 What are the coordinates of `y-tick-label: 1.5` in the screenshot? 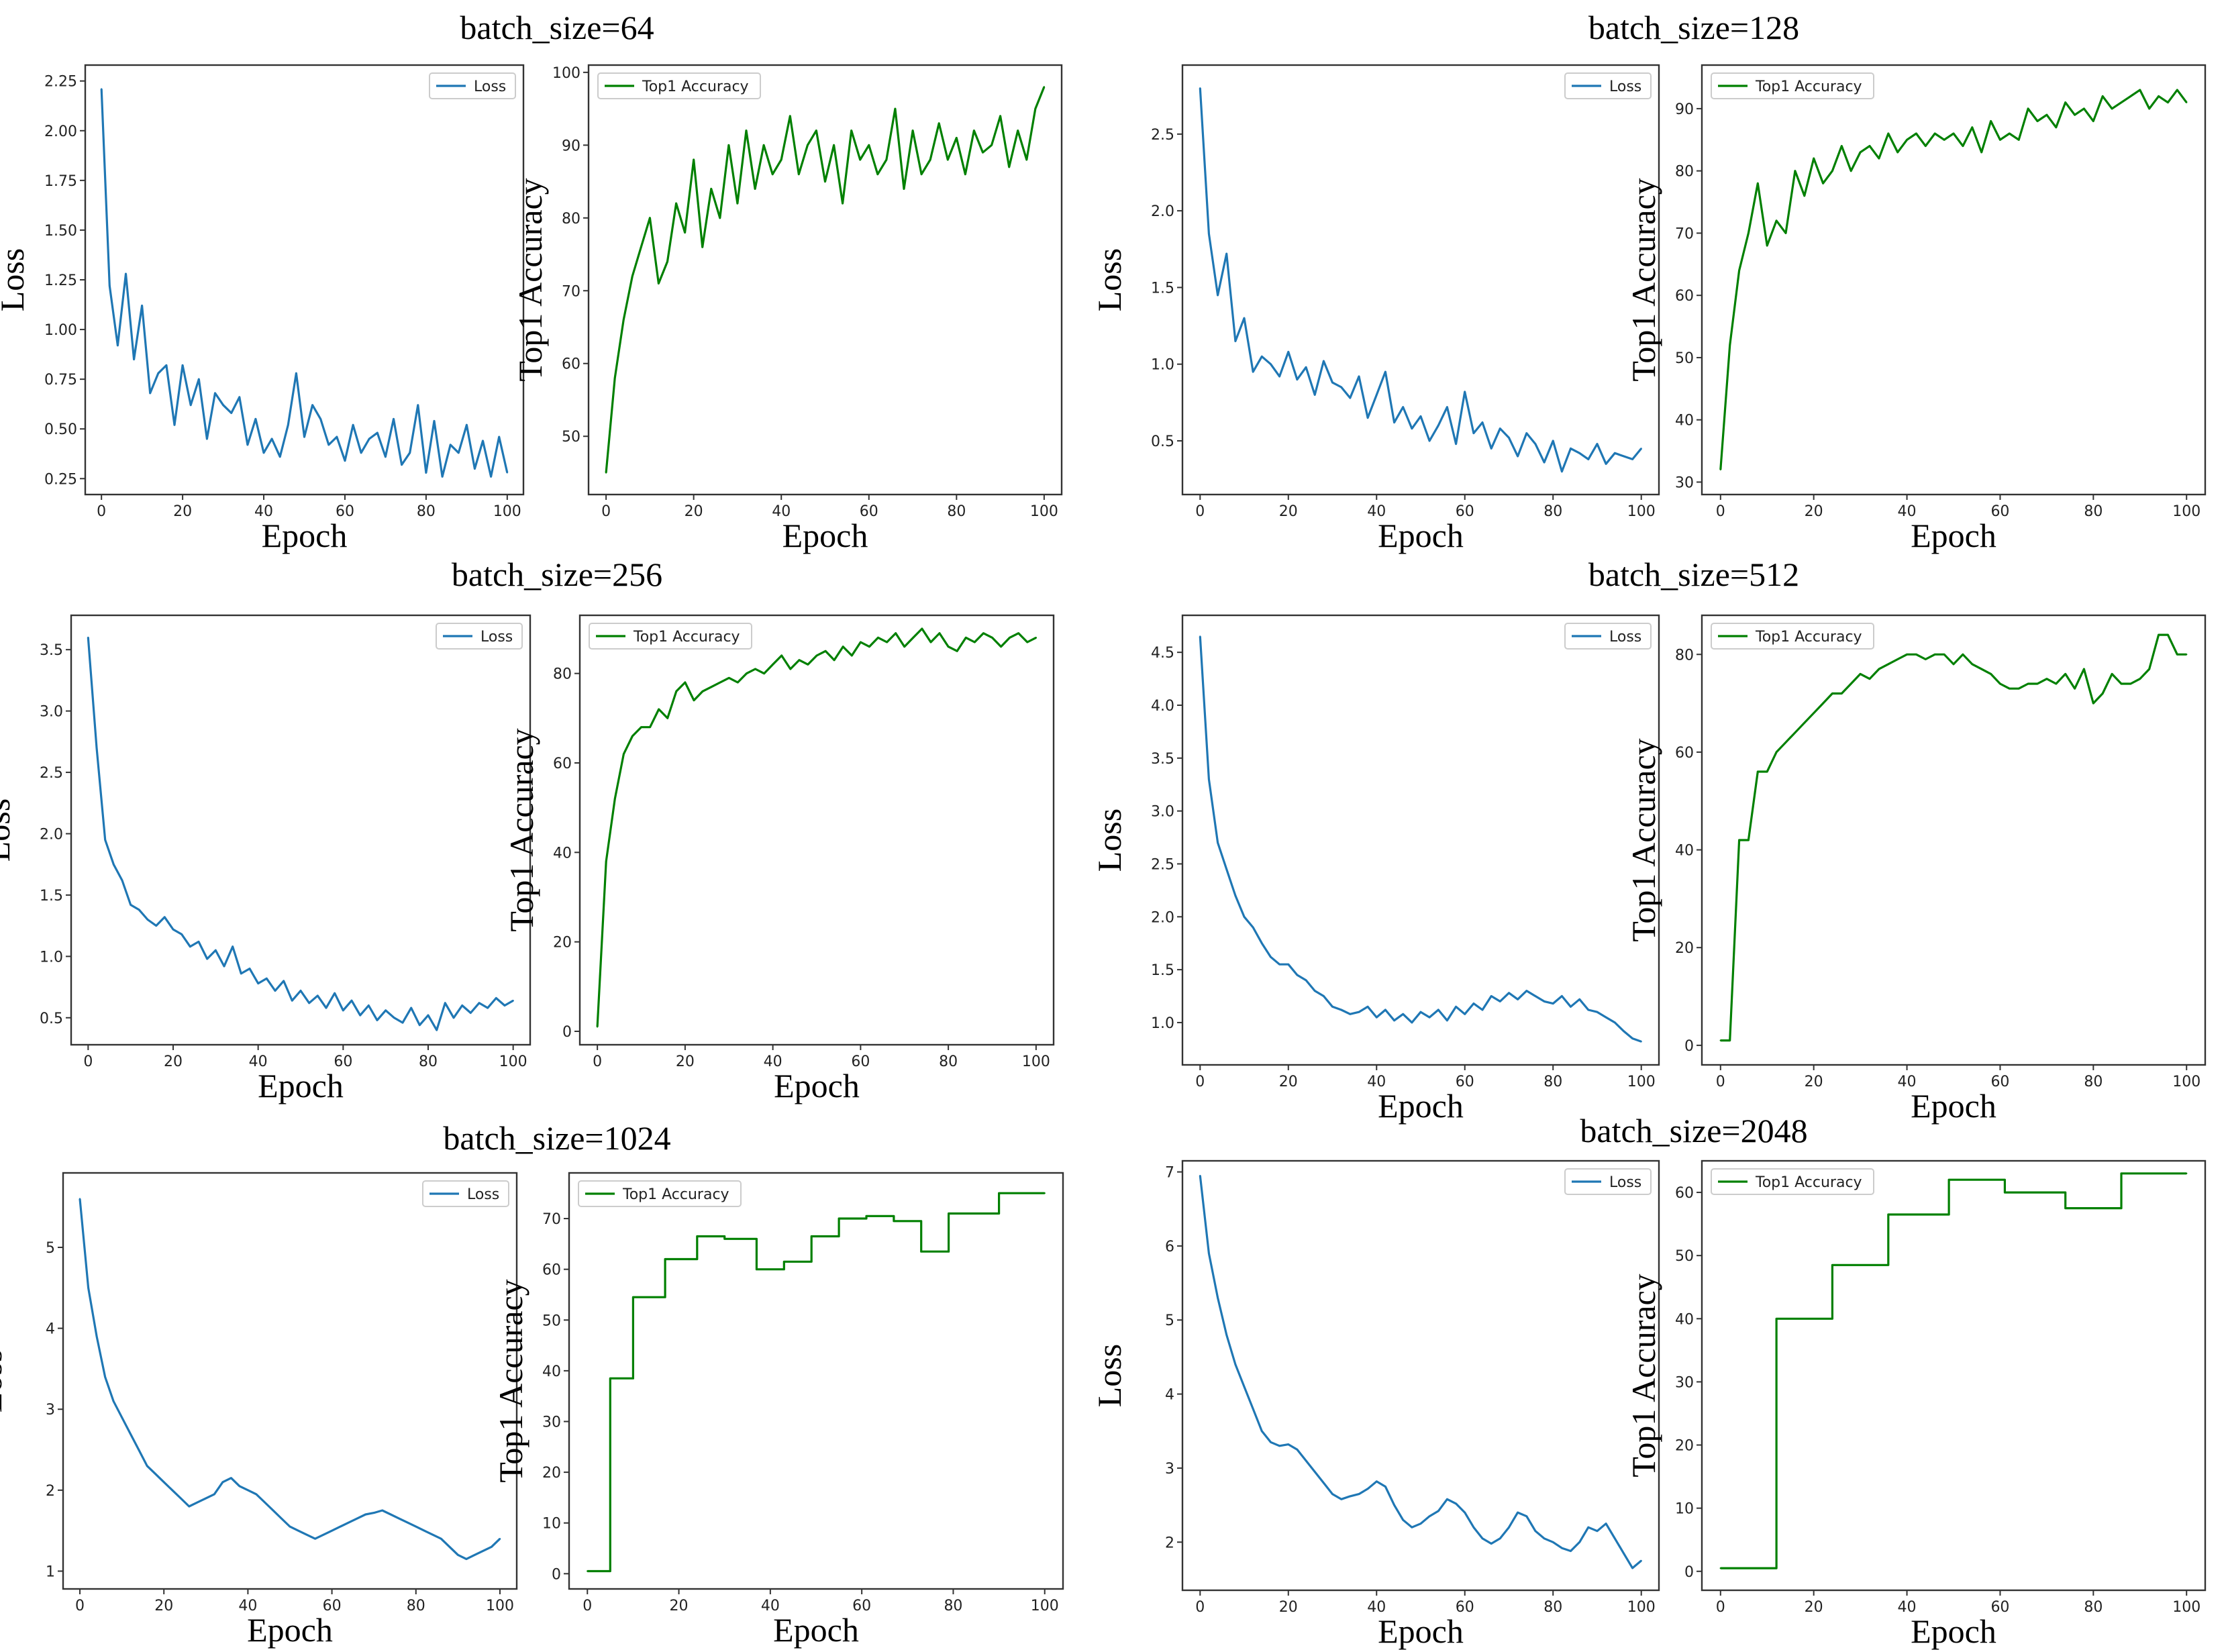 It's located at (51, 896).